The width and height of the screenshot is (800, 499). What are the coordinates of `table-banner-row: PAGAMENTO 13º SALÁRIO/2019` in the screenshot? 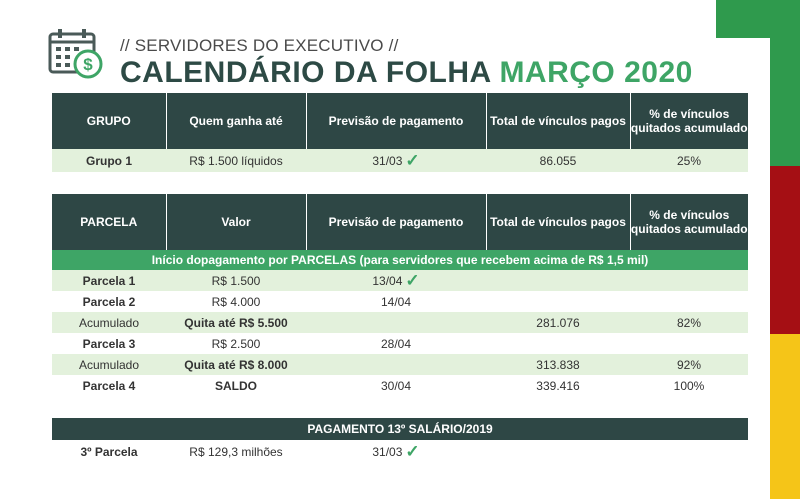 It's located at (400, 429).